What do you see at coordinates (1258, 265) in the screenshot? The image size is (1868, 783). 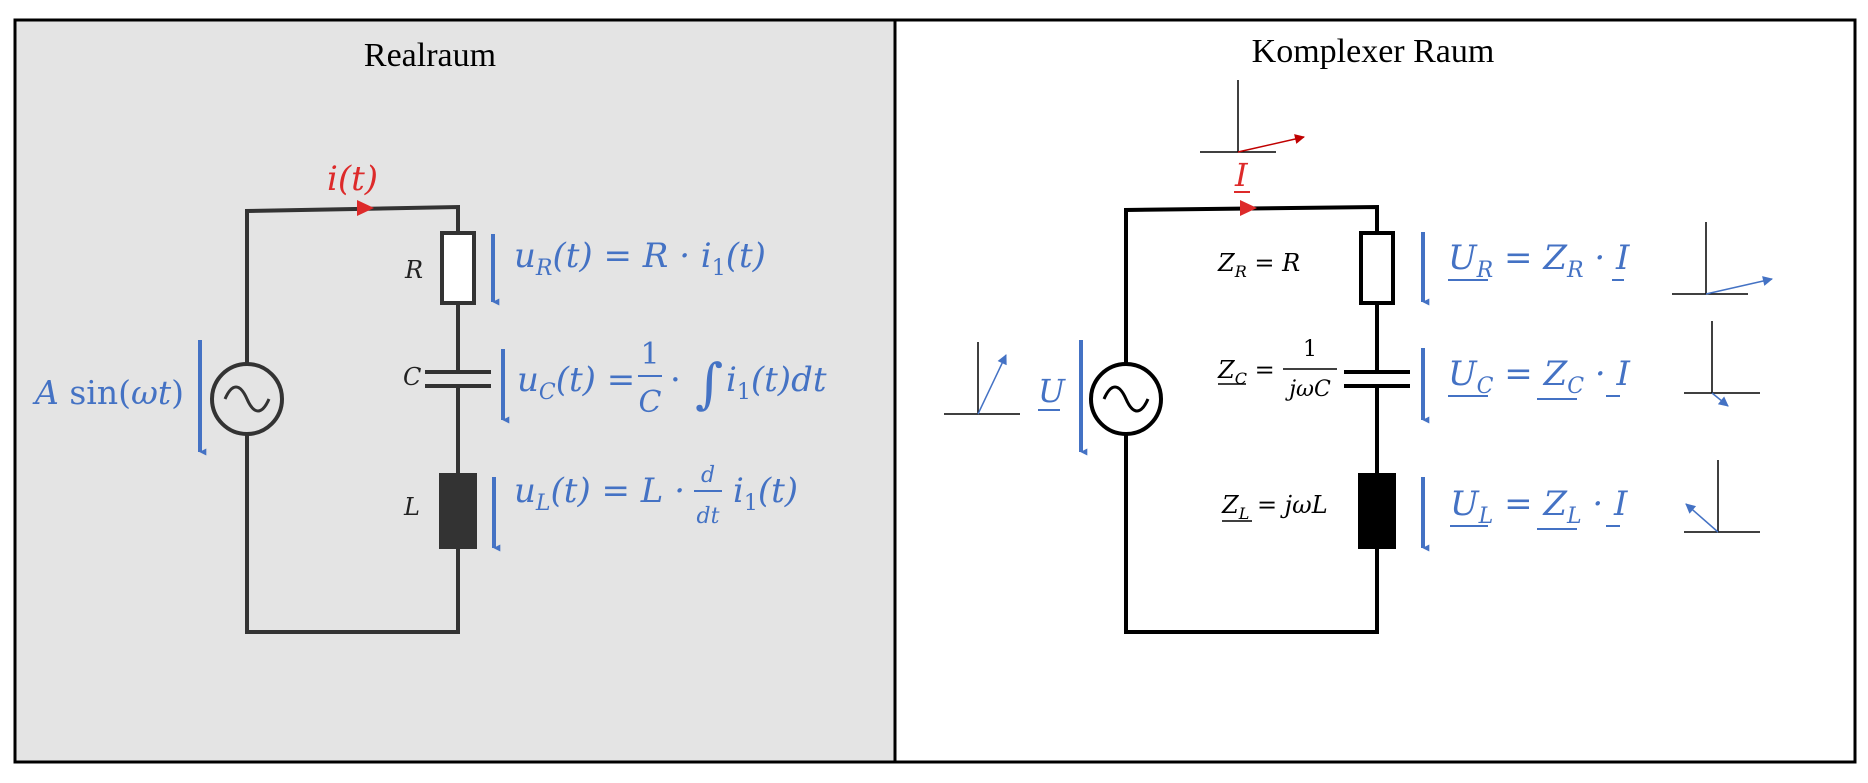 I see `right-Z-R: ZR = R` at bounding box center [1258, 265].